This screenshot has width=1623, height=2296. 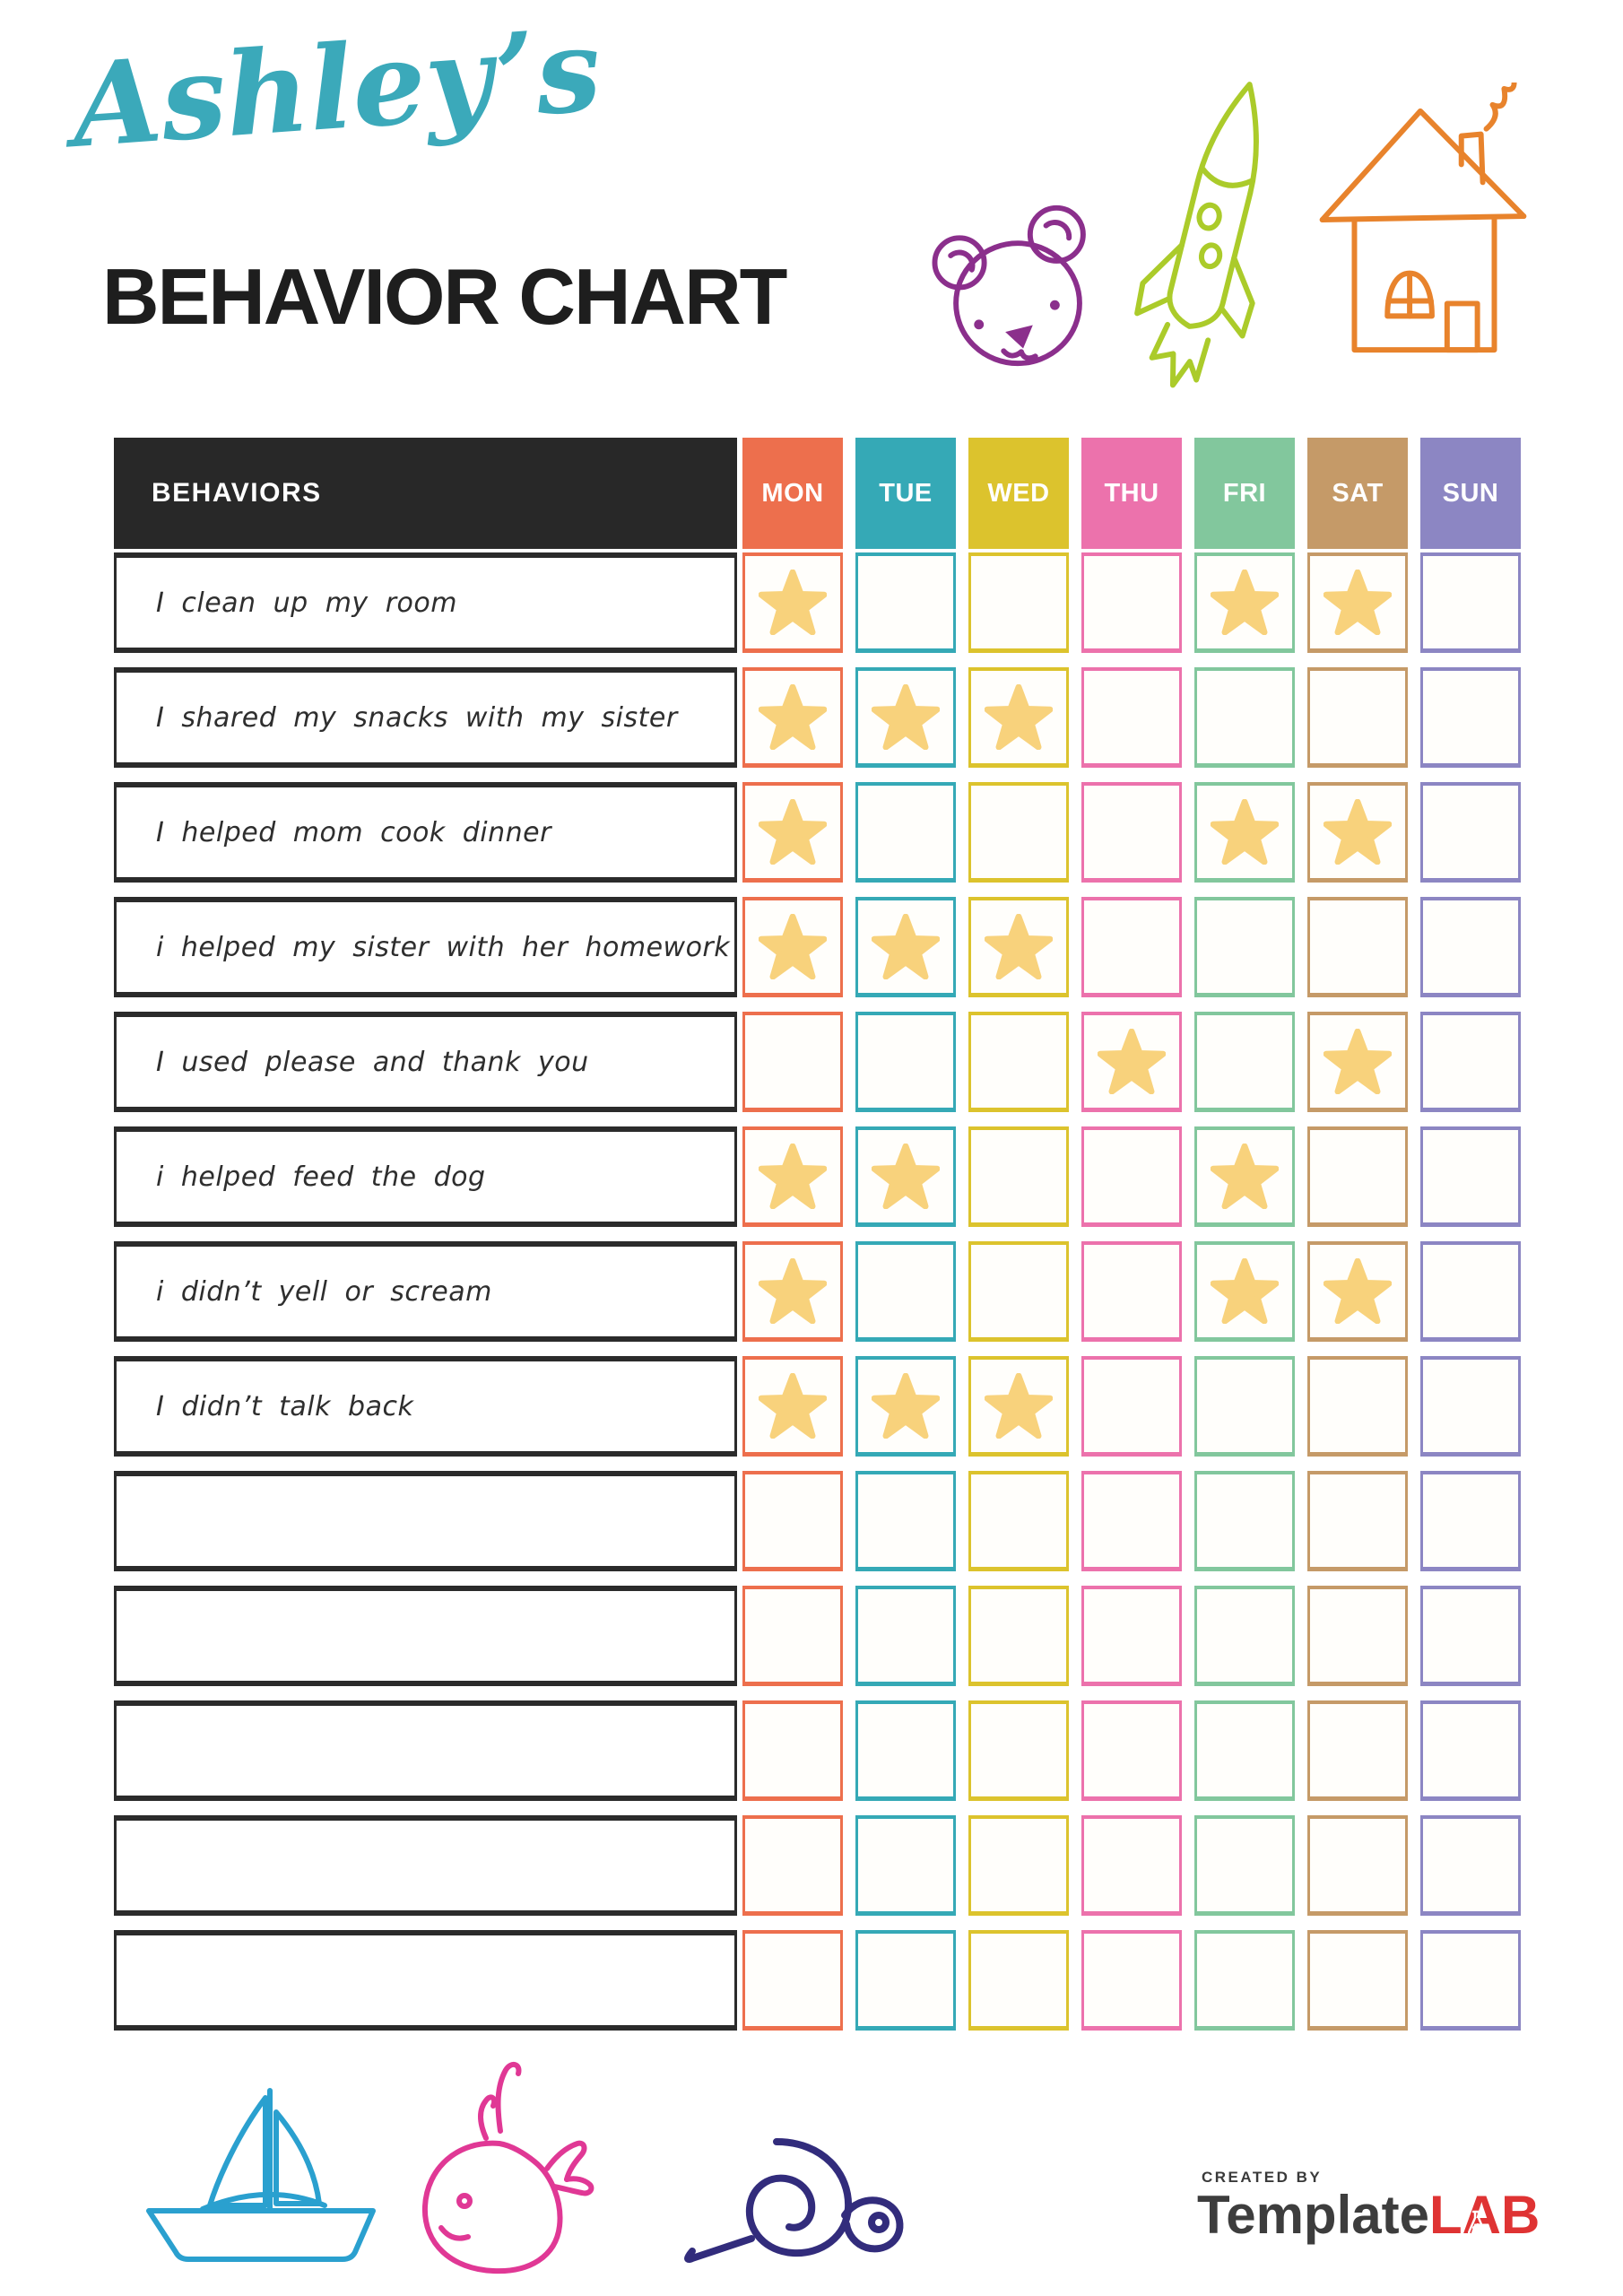 I want to click on day-headers: MON TUE WED THU FRI SAT SUN, so click(x=1131, y=493).